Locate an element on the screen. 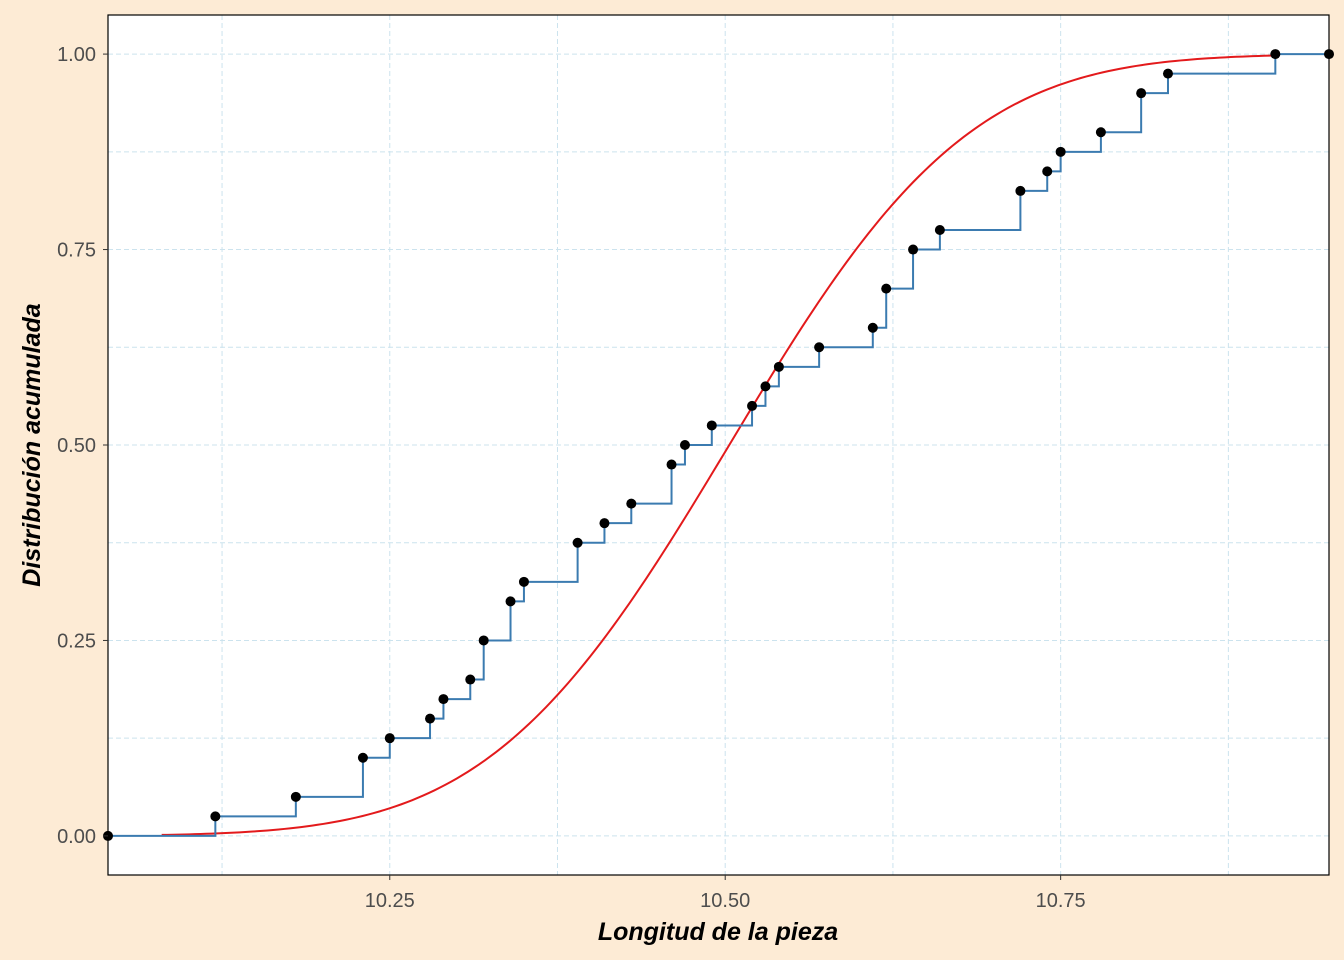 The height and width of the screenshot is (960, 1344). x-axis-ticks: 10.25 10.50 10.75 is located at coordinates (725, 893).